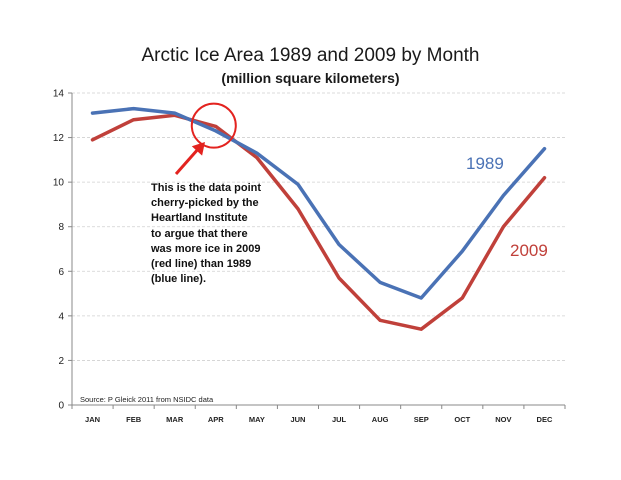 The image size is (621, 480). What do you see at coordinates (61, 361) in the screenshot?
I see `y-tick-label: 2` at bounding box center [61, 361].